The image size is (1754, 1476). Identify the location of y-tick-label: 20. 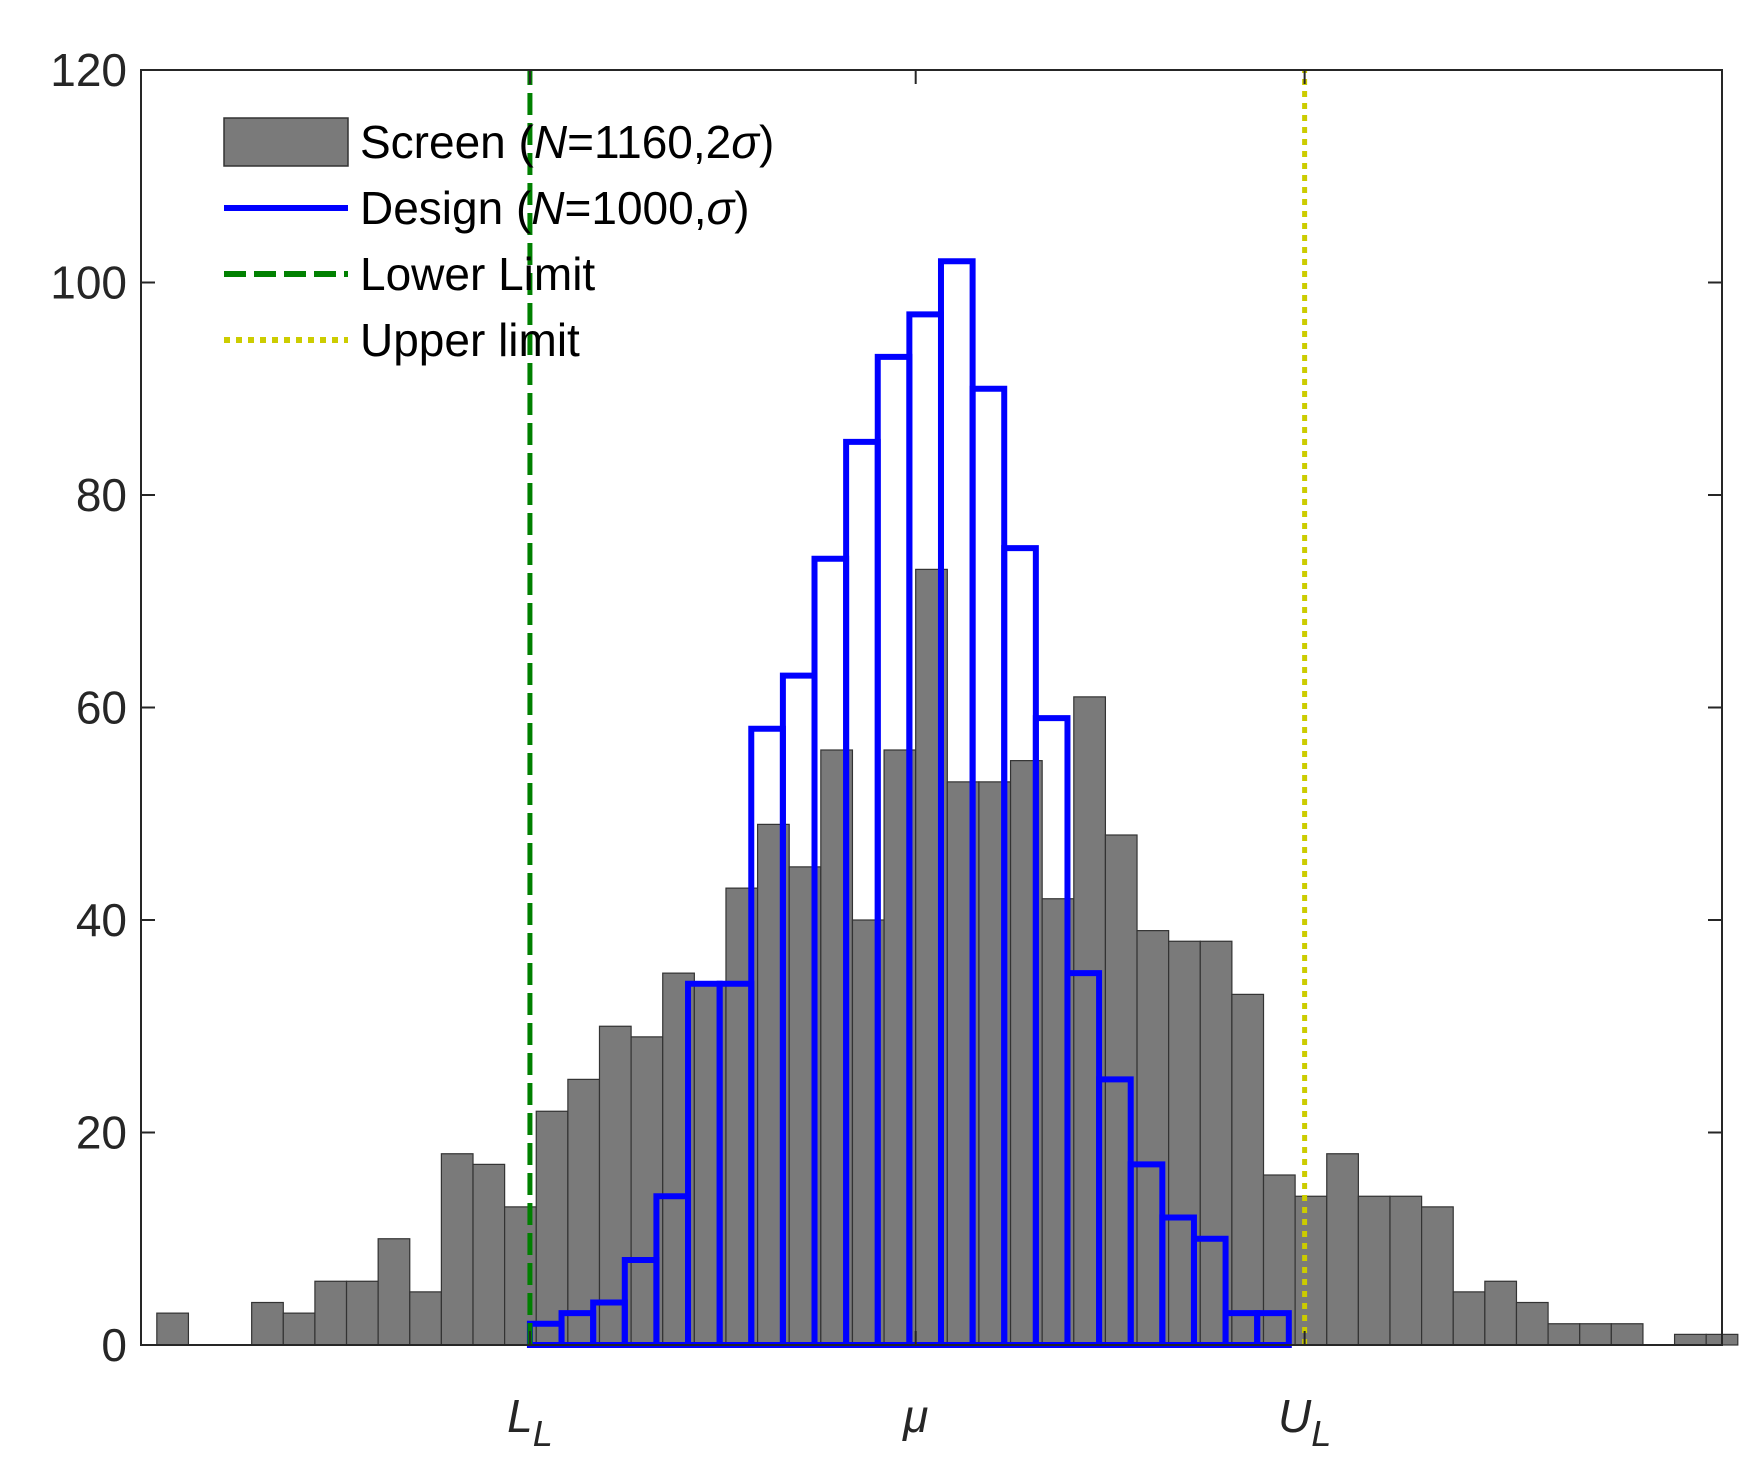
(101, 1133).